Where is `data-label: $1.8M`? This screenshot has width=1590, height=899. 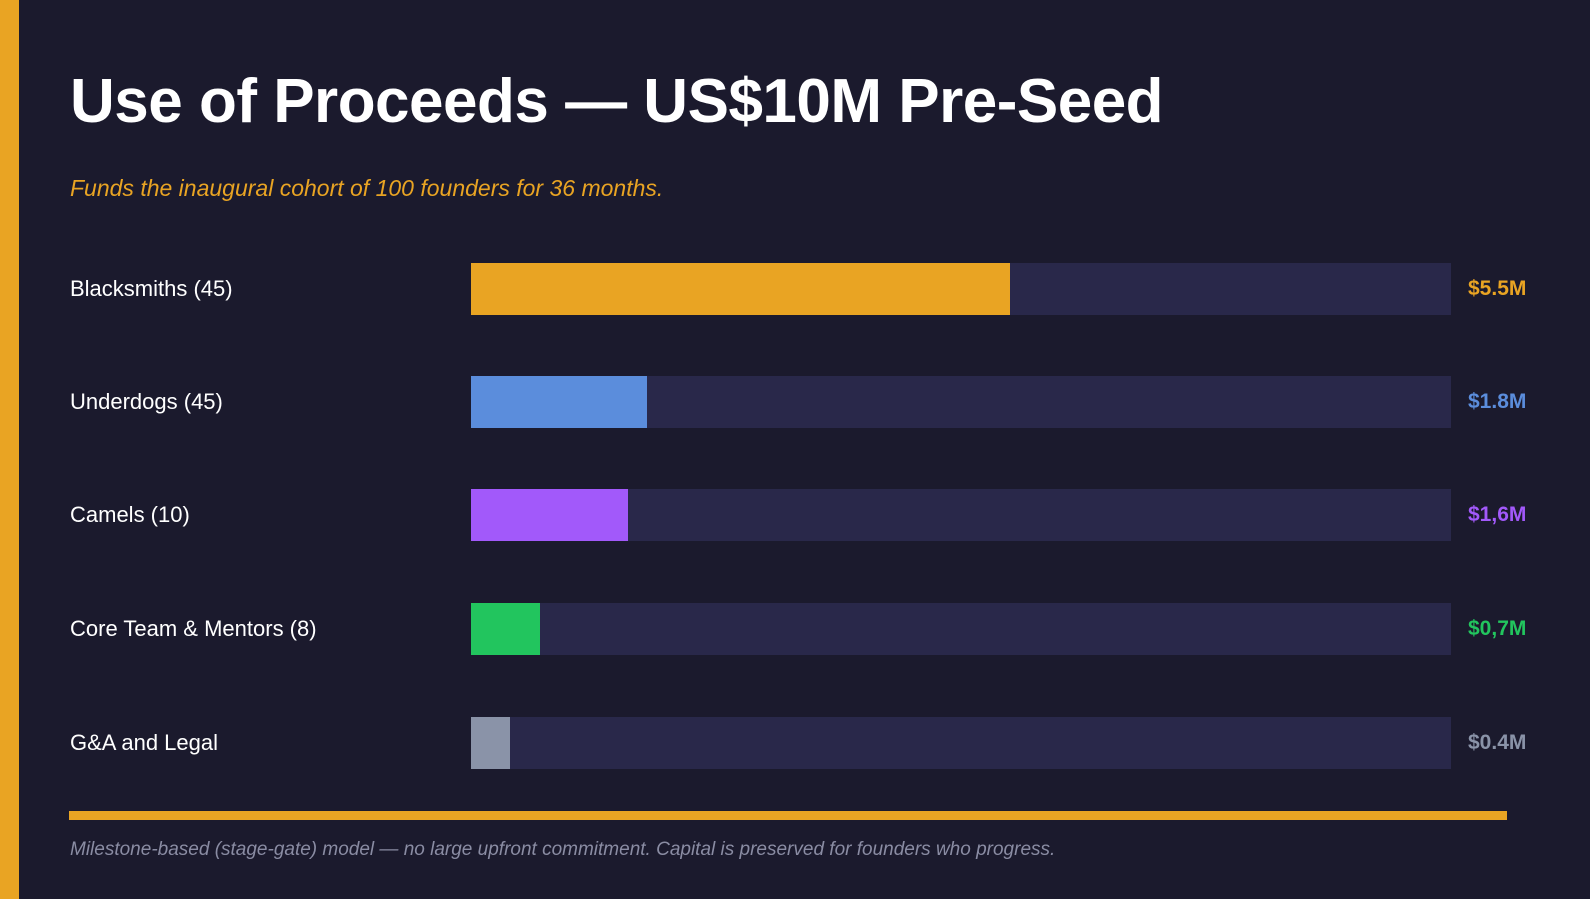 data-label: $1.8M is located at coordinates (1497, 401).